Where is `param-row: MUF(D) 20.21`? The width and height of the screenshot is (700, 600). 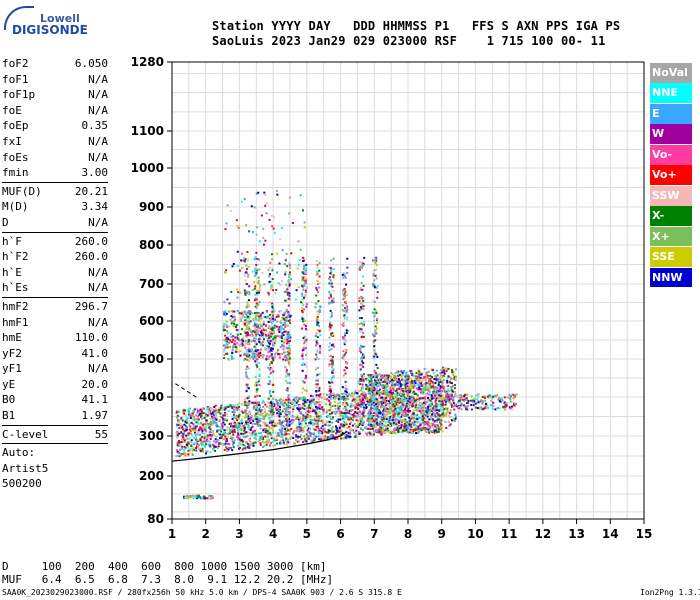 param-row: MUF(D) 20.21 is located at coordinates (55, 192).